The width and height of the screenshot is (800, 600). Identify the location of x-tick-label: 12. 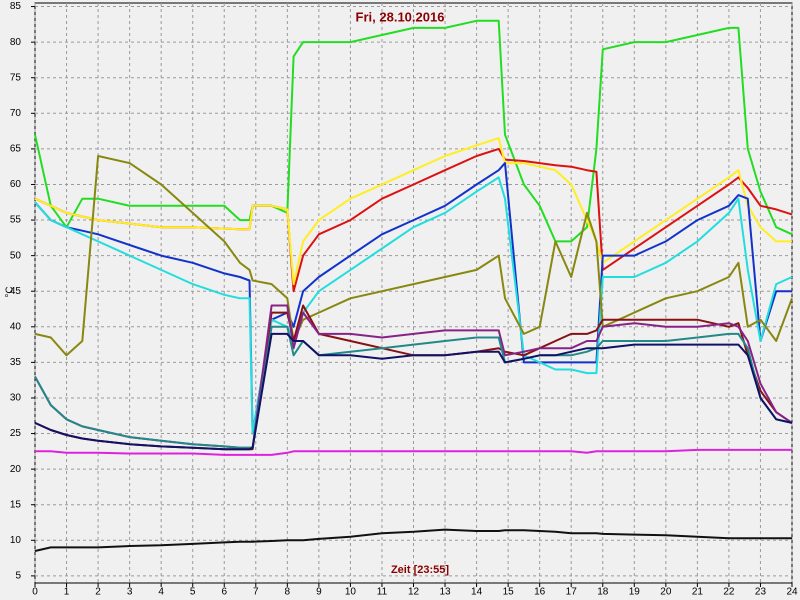
(414, 592).